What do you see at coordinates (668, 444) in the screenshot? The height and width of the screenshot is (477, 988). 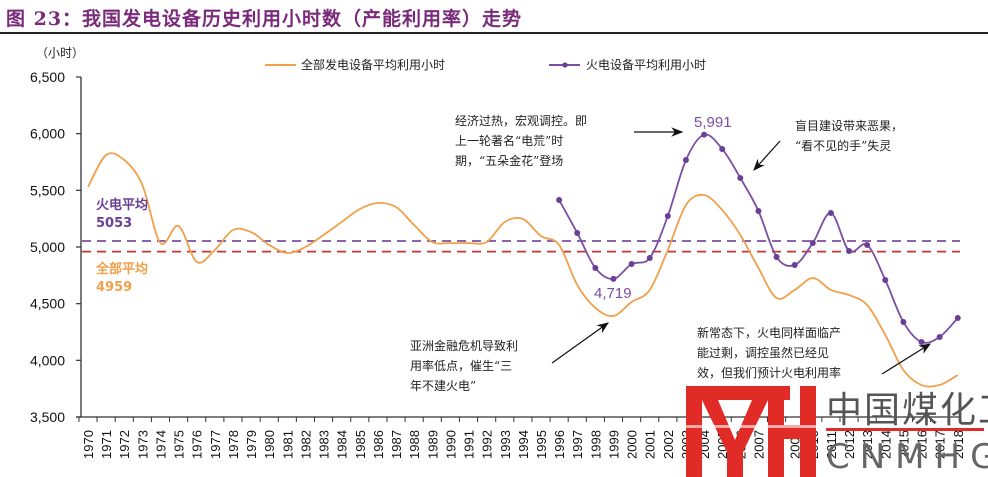 I see `x-tick-label: 2002` at bounding box center [668, 444].